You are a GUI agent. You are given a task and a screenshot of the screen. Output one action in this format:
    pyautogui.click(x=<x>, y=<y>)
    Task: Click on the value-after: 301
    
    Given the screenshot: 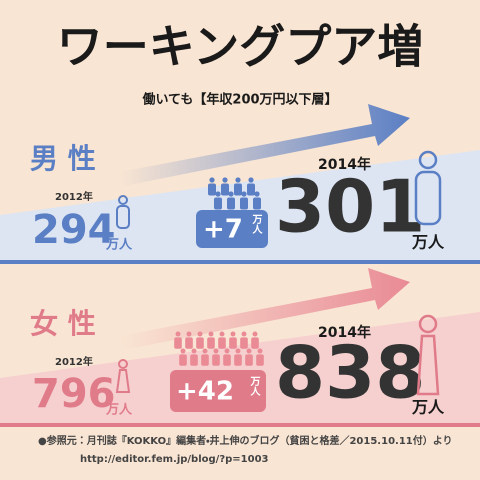 What is the action you would take?
    pyautogui.click(x=350, y=207)
    